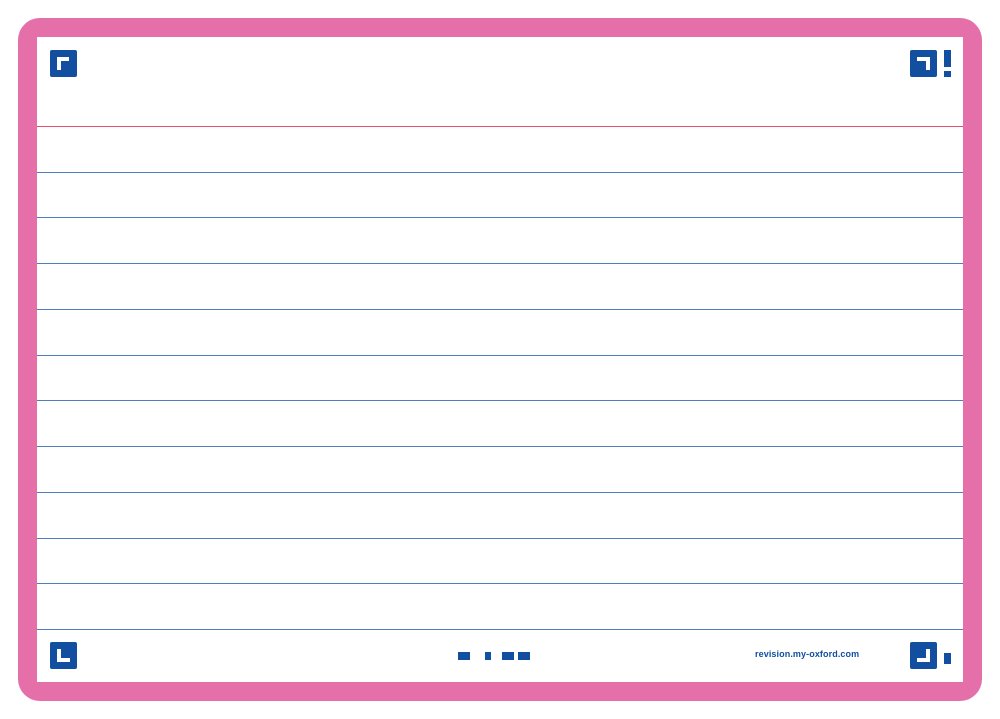 The width and height of the screenshot is (1000, 719). Describe the element at coordinates (947, 74) in the screenshot. I see `exclamation-dot-icon` at that location.